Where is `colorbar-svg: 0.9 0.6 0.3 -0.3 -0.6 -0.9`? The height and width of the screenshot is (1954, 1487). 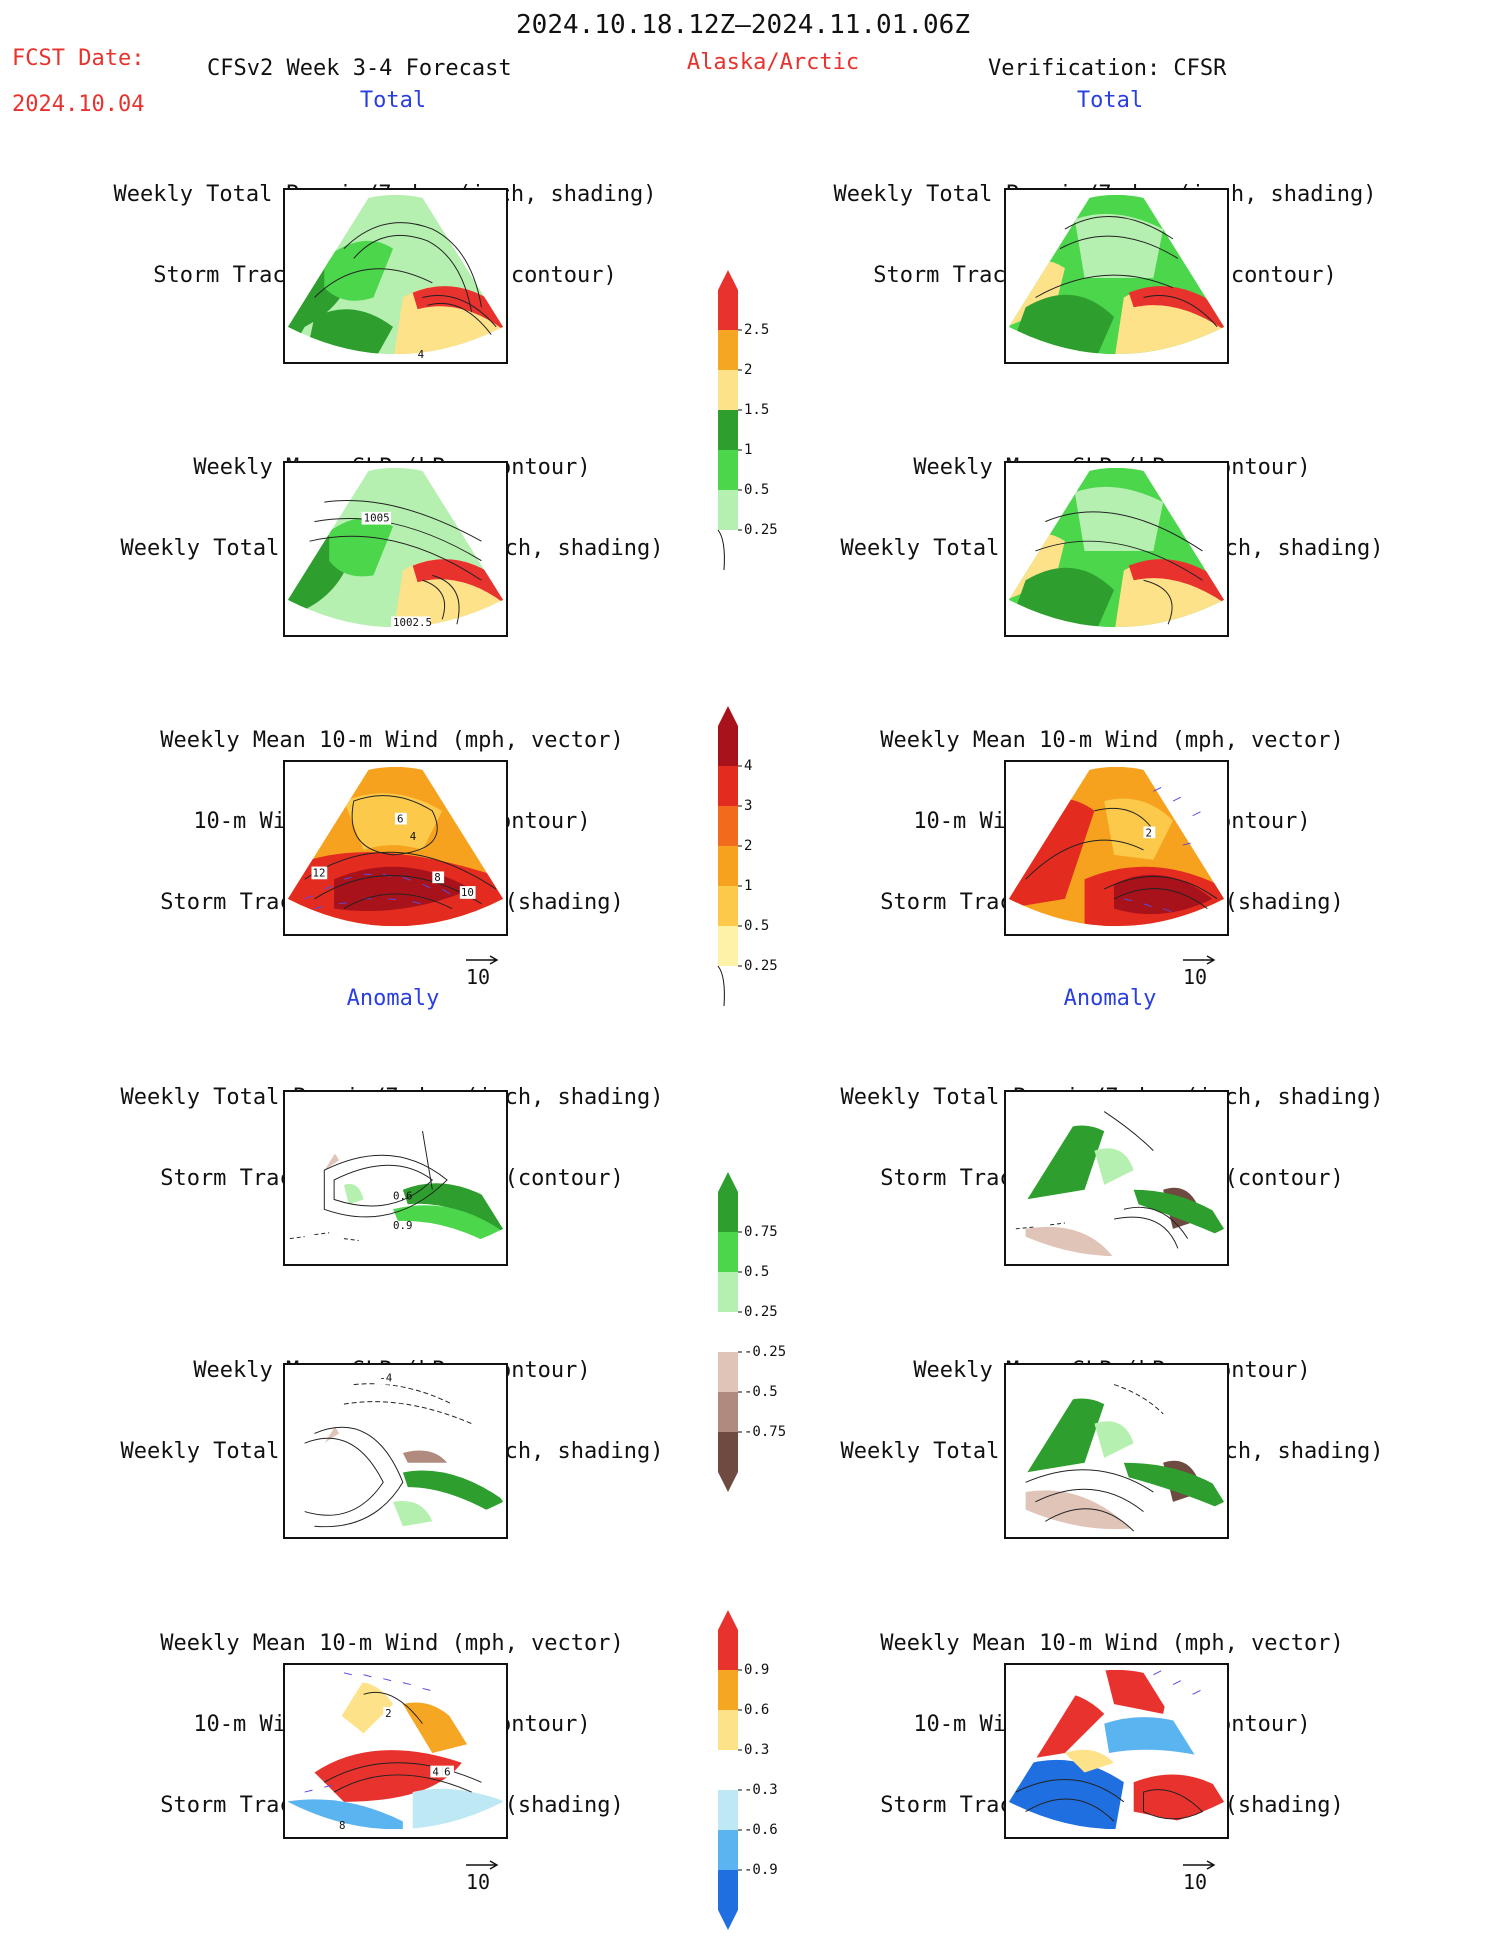
colorbar-svg: 0.9 0.6 0.3 -0.3 -0.6 -0.9 is located at coordinates (748, 1770).